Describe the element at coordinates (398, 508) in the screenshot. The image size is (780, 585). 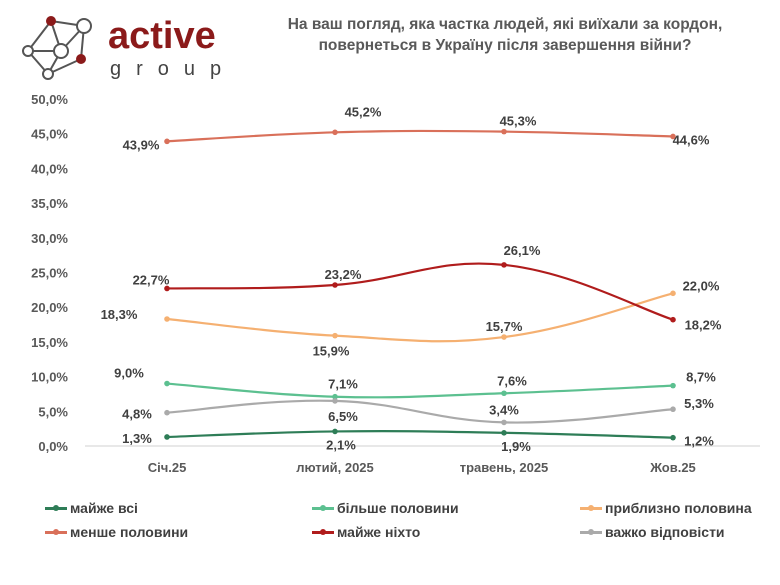
I see `legend-label: більше половини` at that location.